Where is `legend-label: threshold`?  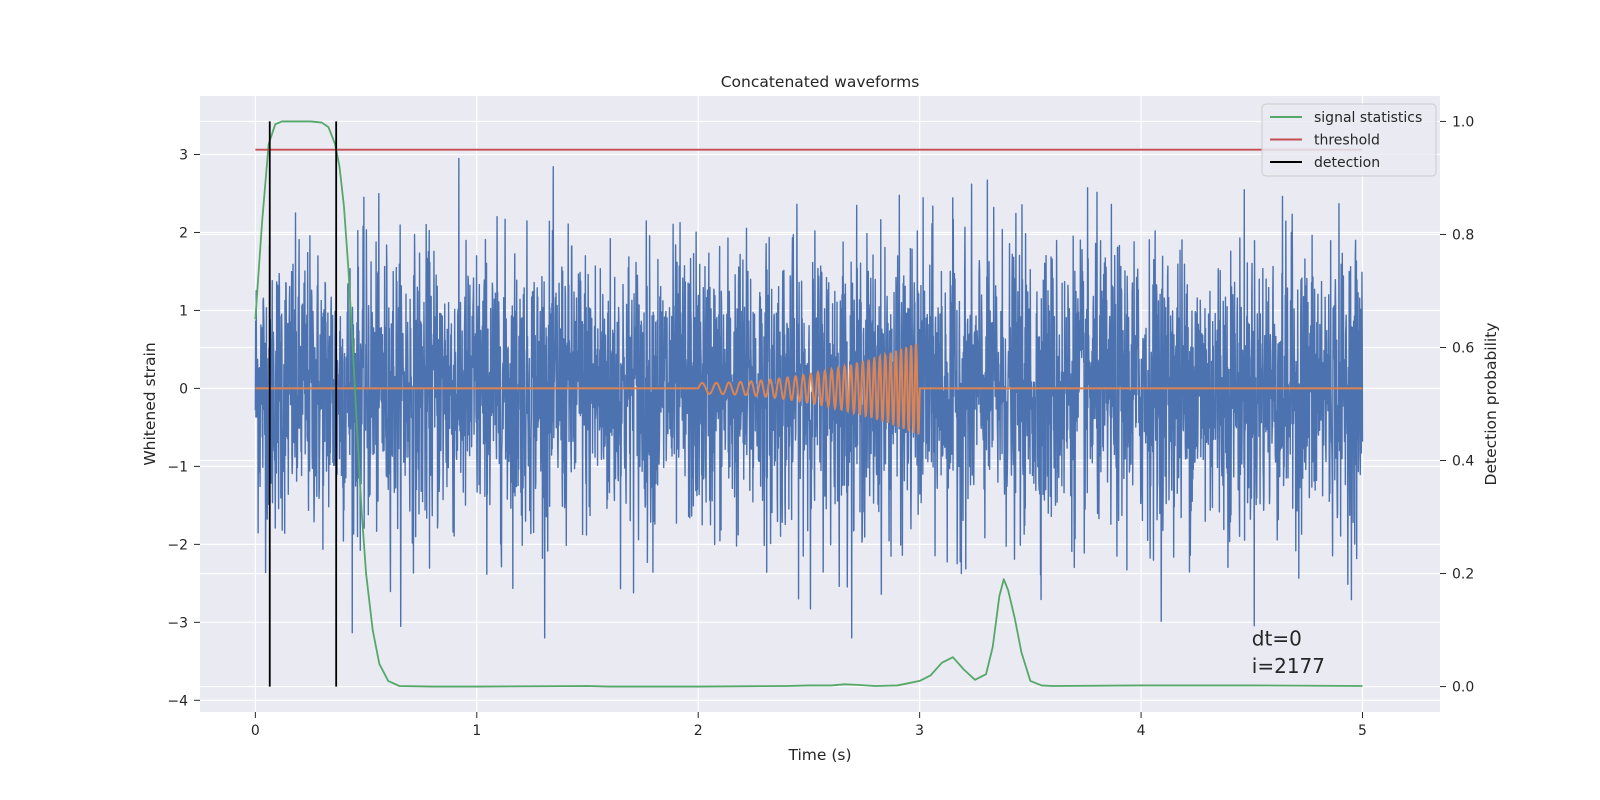 legend-label: threshold is located at coordinates (1347, 141).